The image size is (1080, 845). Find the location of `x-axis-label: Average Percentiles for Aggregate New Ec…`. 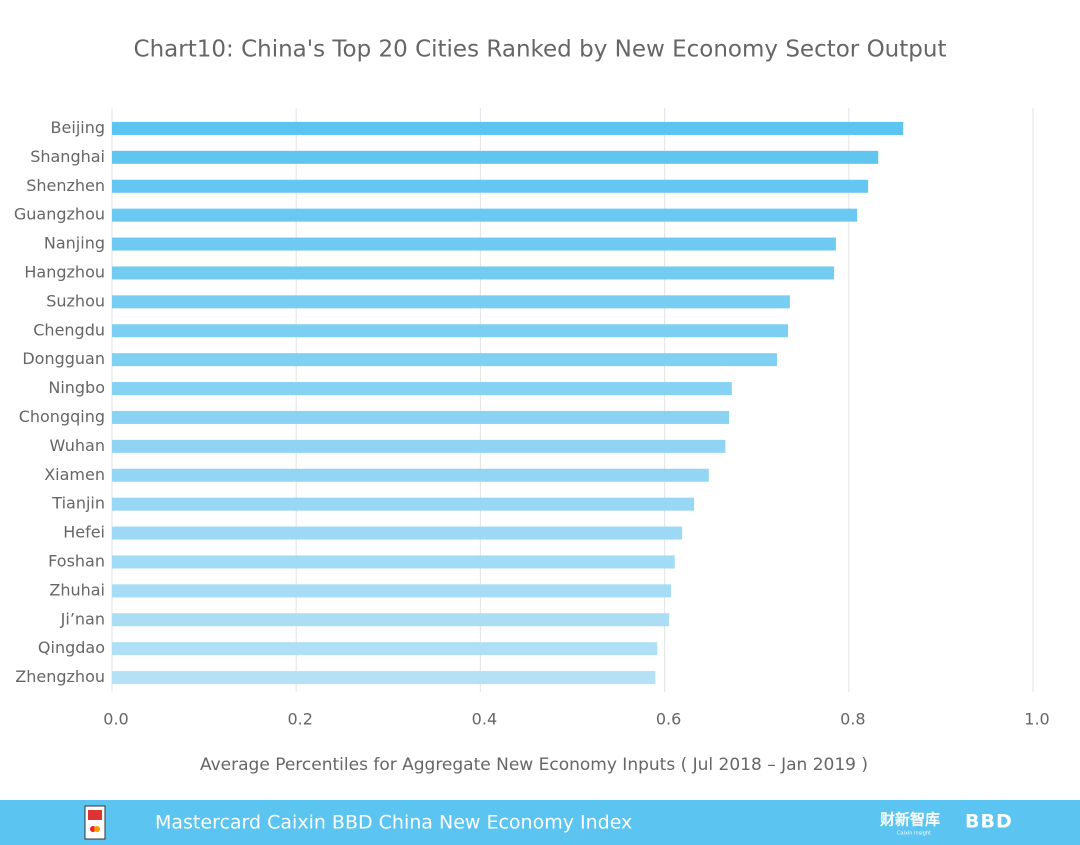

x-axis-label: Average Percentiles for Aggregate New Ec… is located at coordinates (534, 765).